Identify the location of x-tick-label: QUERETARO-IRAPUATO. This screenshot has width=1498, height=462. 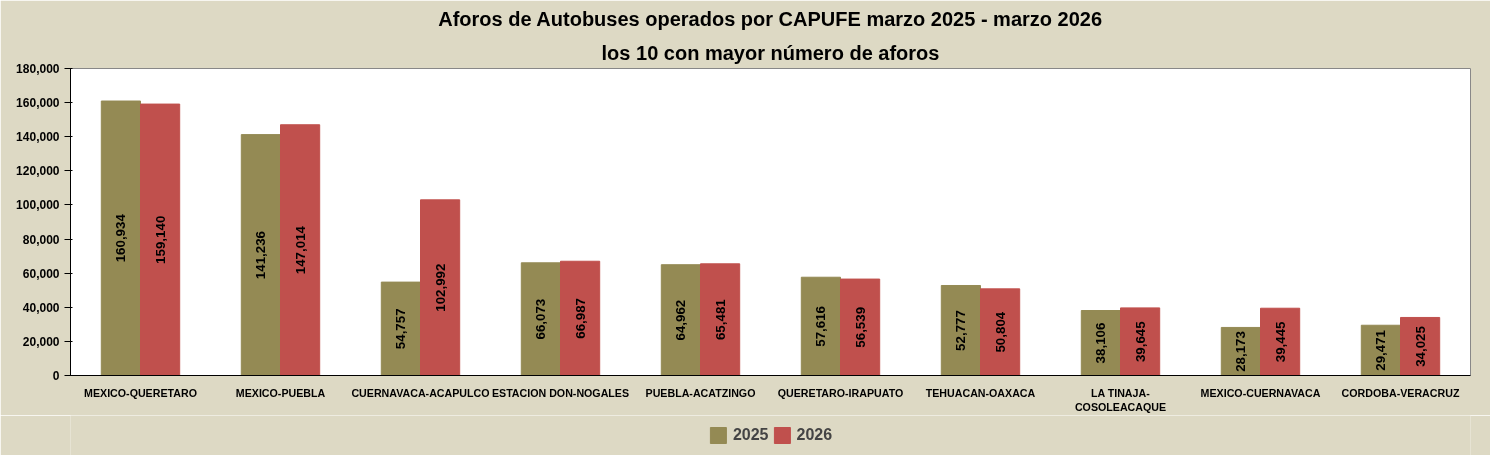
(840, 392).